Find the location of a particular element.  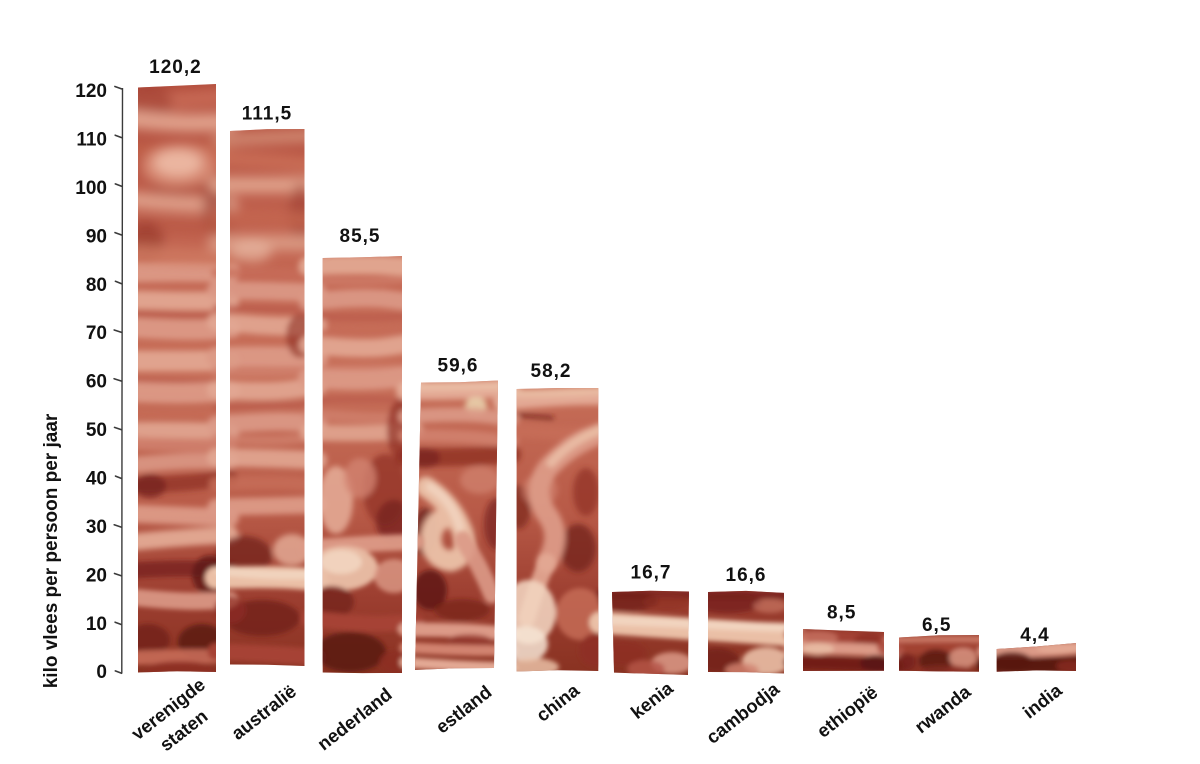

svg-text: 85,5 is located at coordinates (360, 236).